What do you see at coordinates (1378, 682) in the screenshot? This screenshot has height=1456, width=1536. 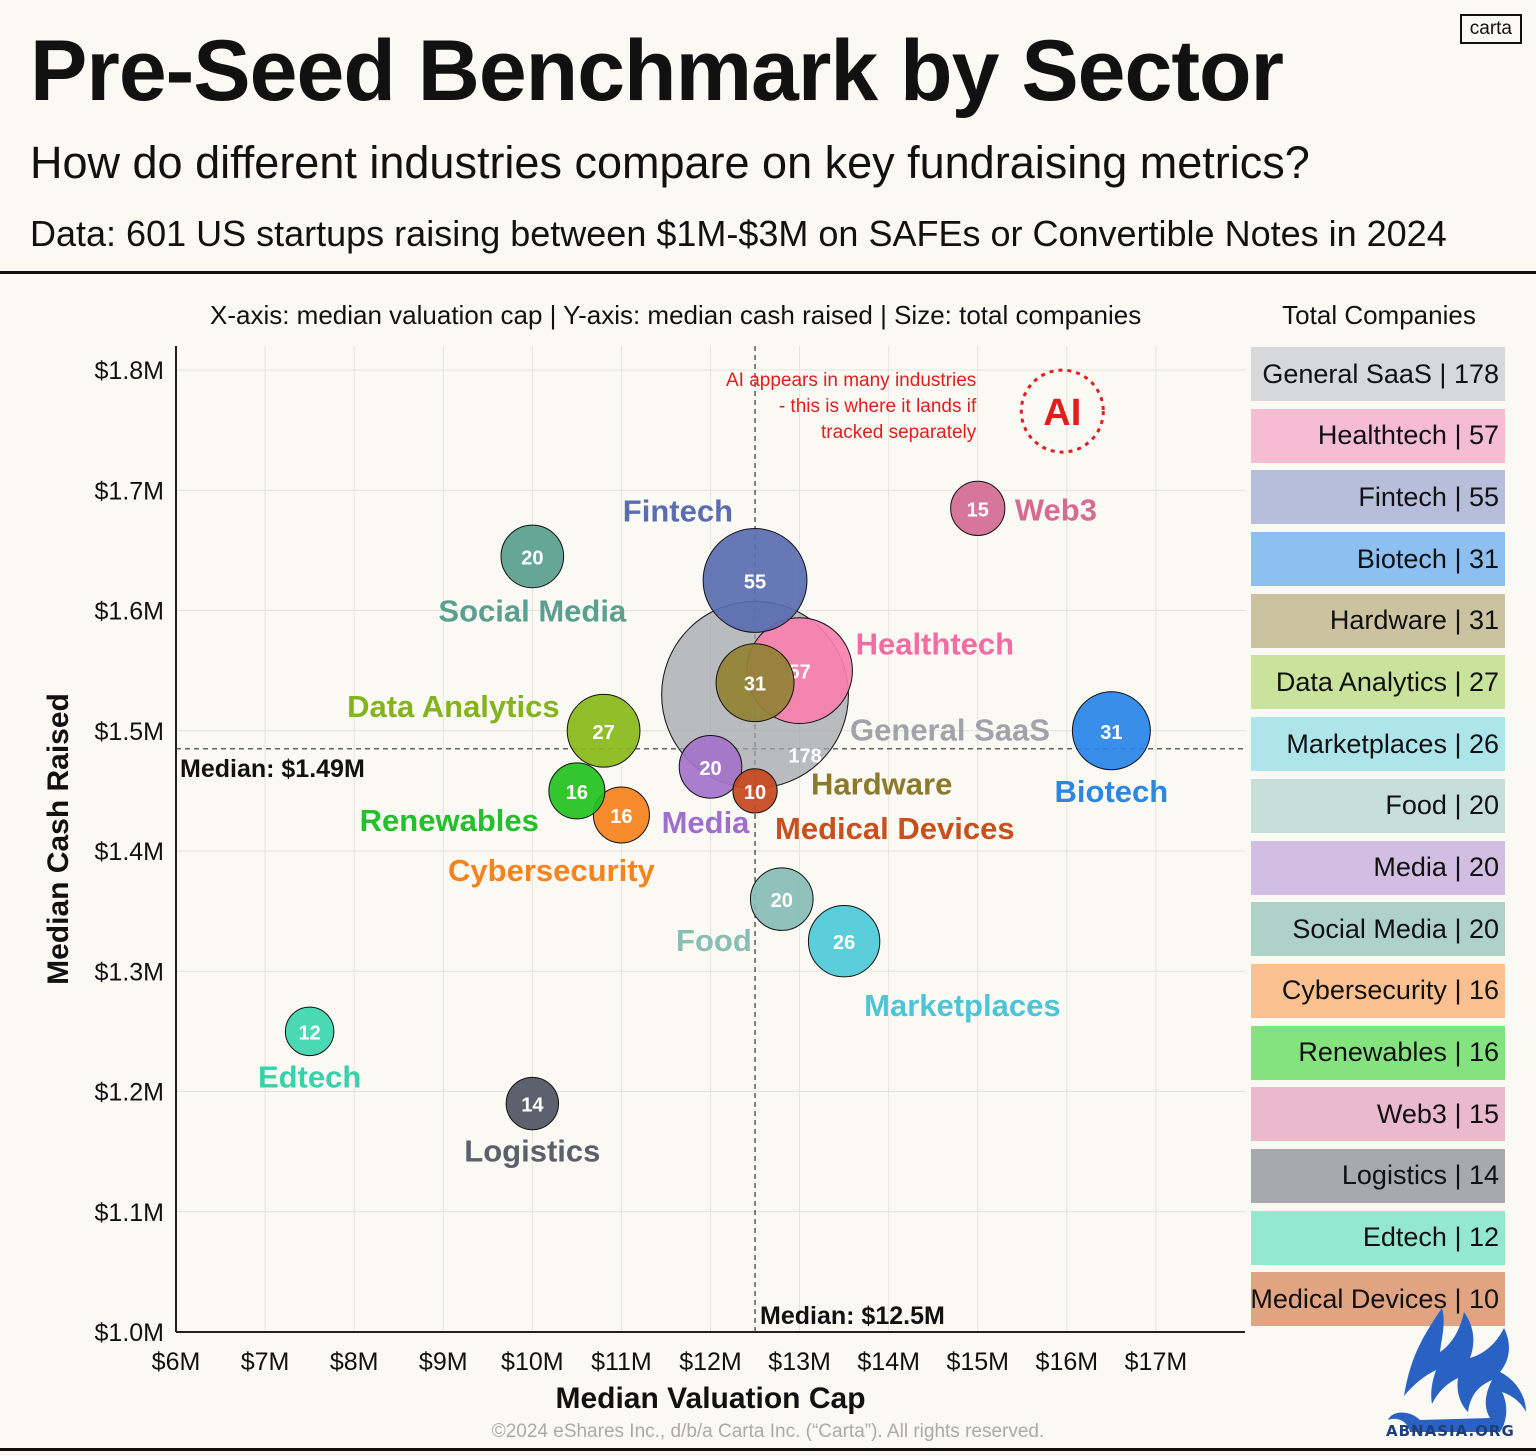 I see `legend-item: Data Analytics | 27` at bounding box center [1378, 682].